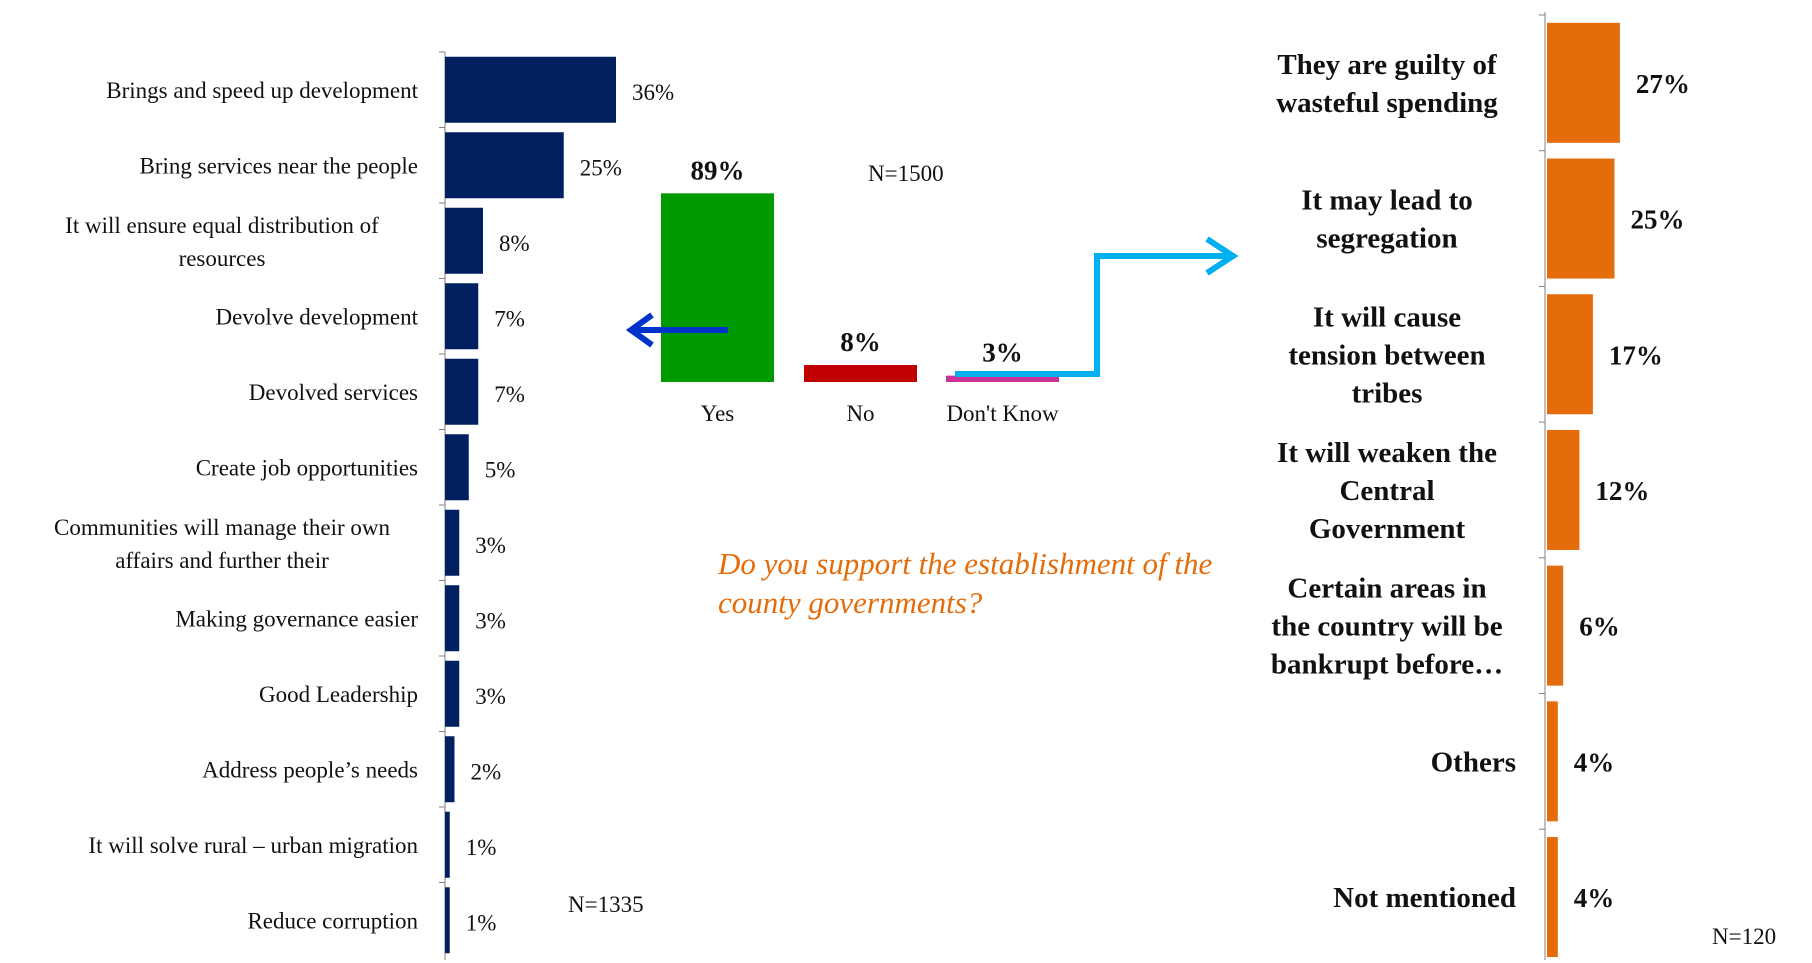 The image size is (1812, 963). What do you see at coordinates (1387, 529) in the screenshot?
I see `right-category-label: Government` at bounding box center [1387, 529].